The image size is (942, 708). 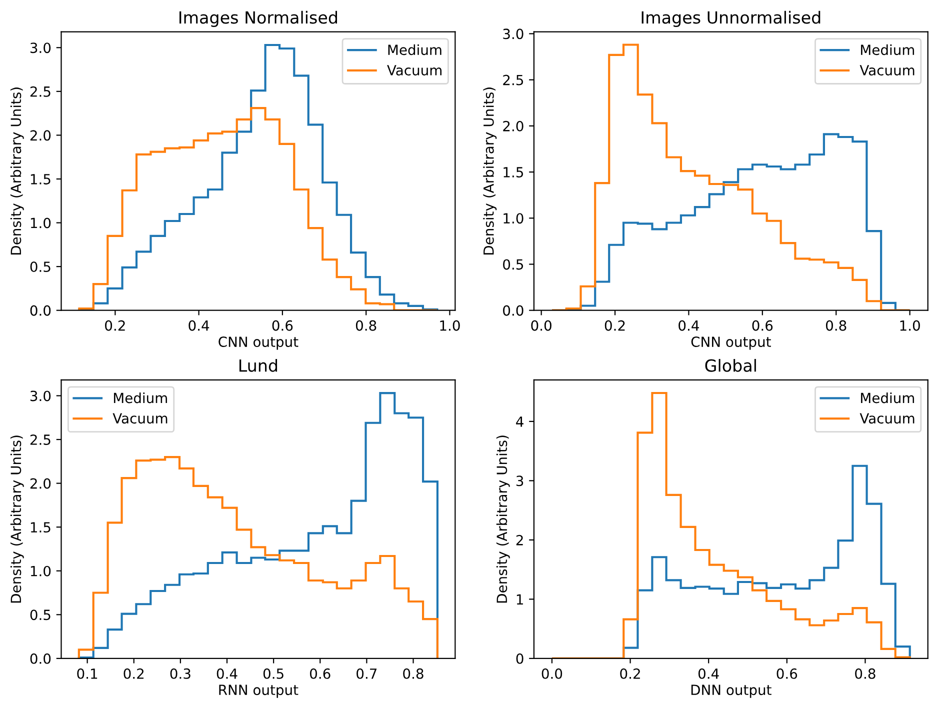 What do you see at coordinates (731, 691) in the screenshot?
I see `x-axis-title: DNN output` at bounding box center [731, 691].